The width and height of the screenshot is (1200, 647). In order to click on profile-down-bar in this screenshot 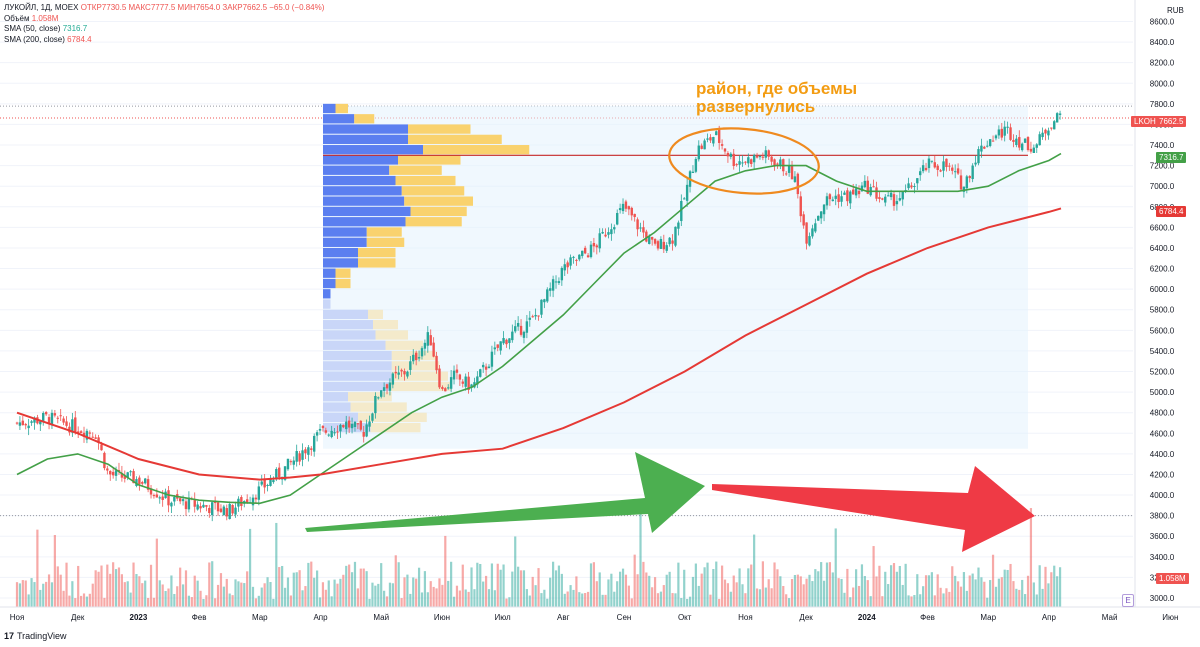, I will do `click(384, 232)`.